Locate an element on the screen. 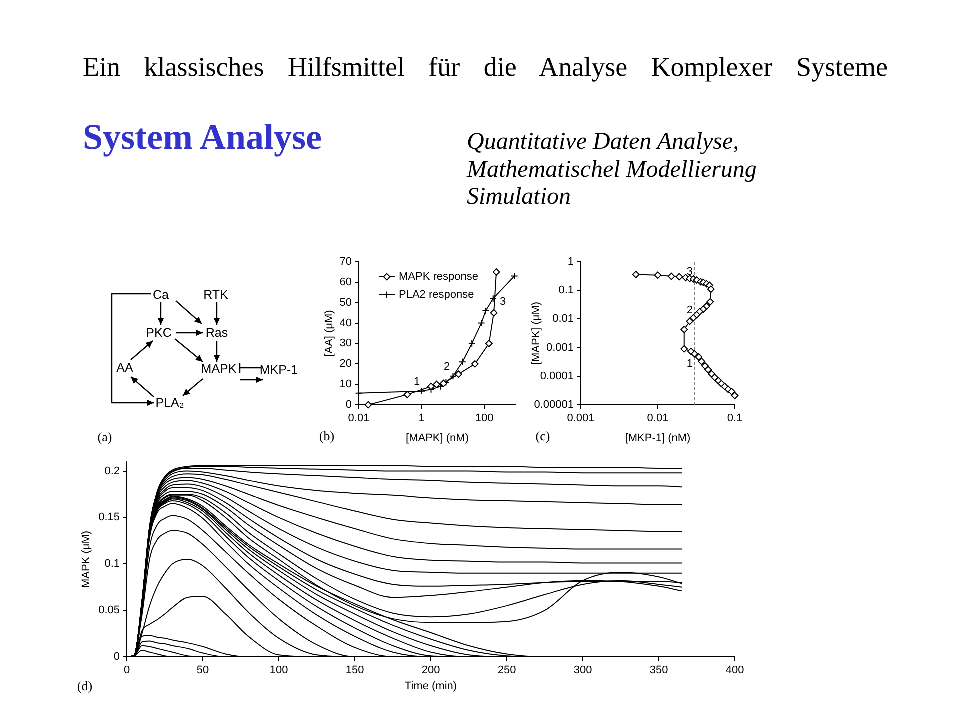 This screenshot has width=960, height=720. y-tick-label: 0.001 is located at coordinates (560, 348).